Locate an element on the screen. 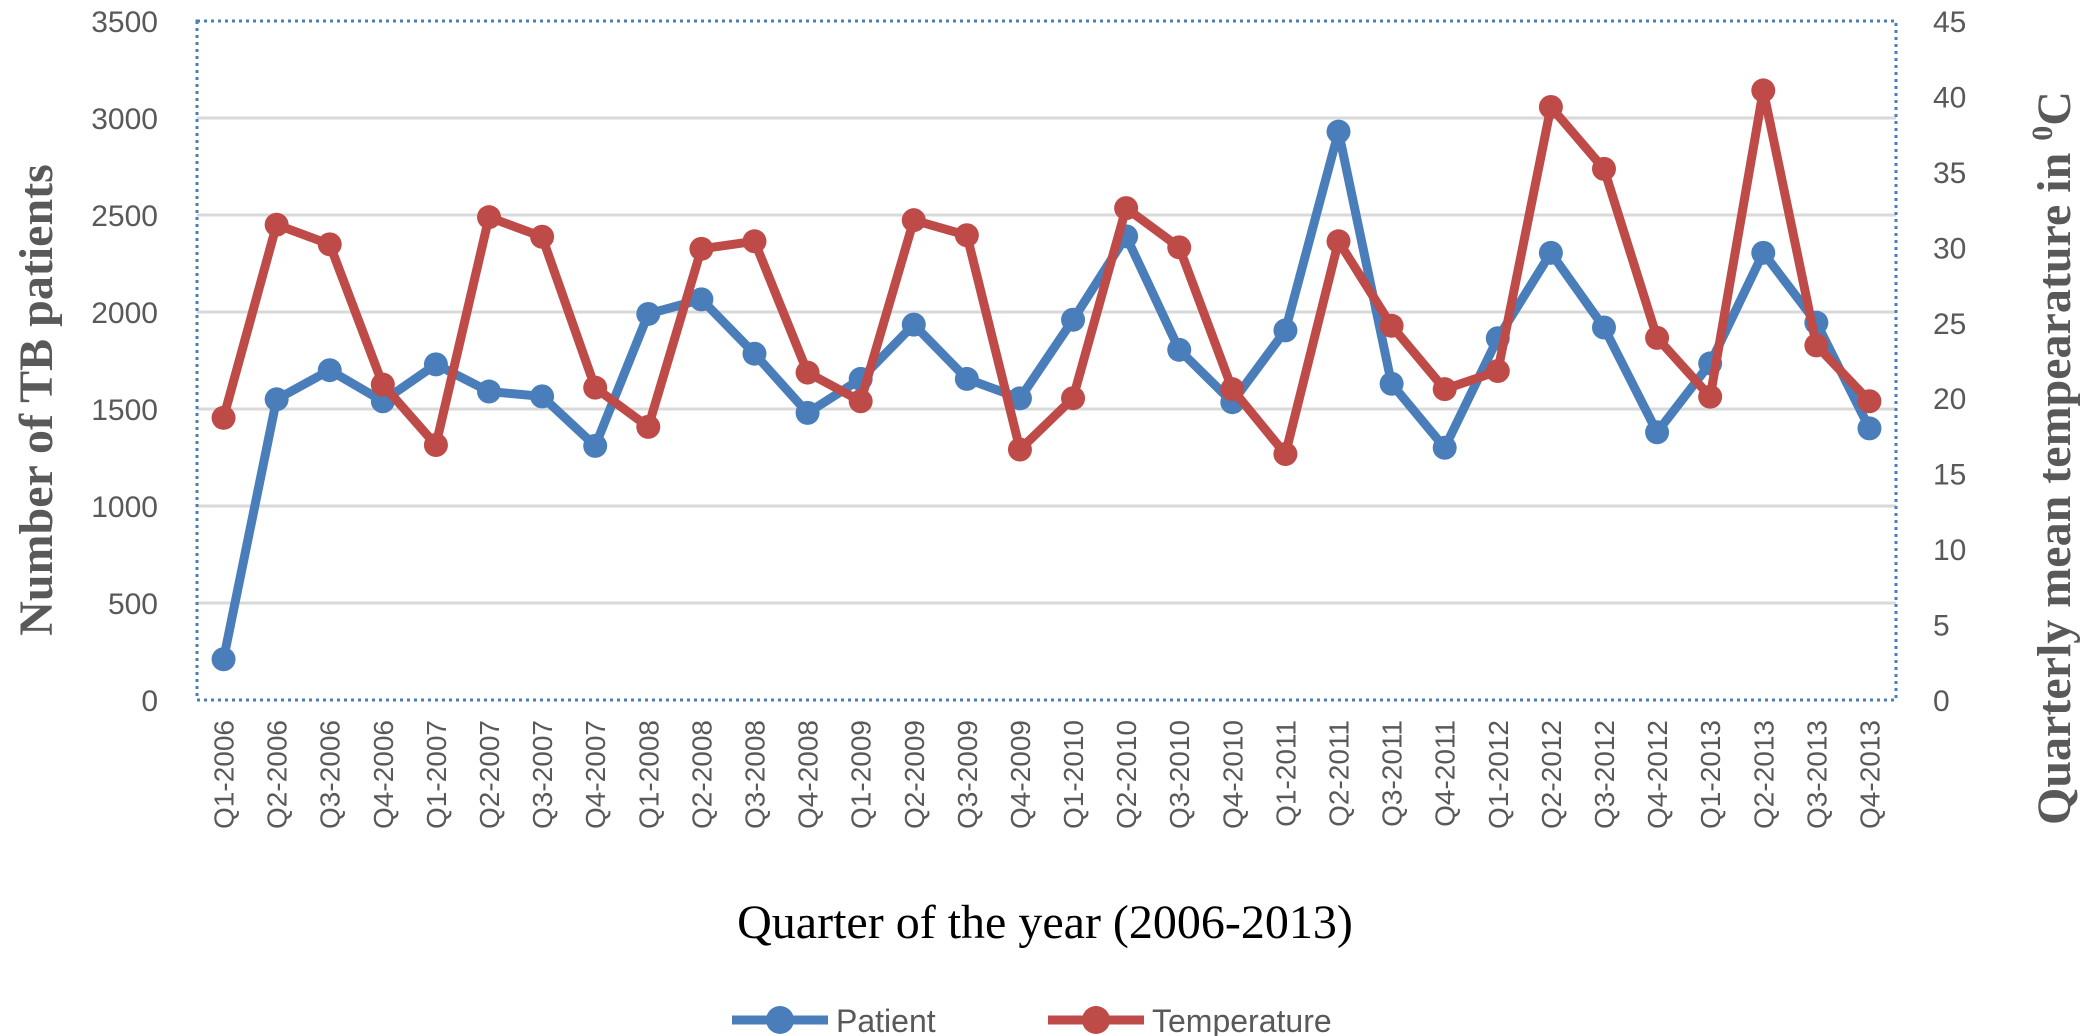 The width and height of the screenshot is (2080, 1036). y-tick-label: 3500 is located at coordinates (124, 22).